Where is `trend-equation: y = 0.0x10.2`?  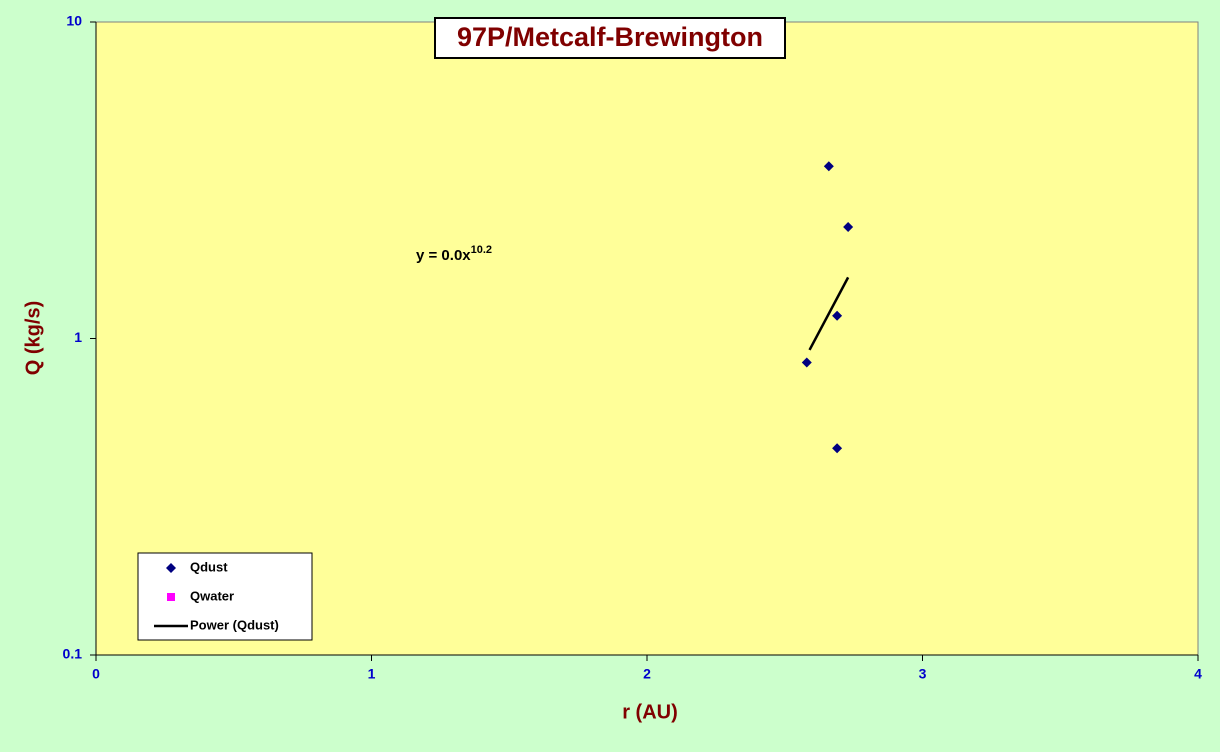 trend-equation: y = 0.0x10.2 is located at coordinates (454, 254).